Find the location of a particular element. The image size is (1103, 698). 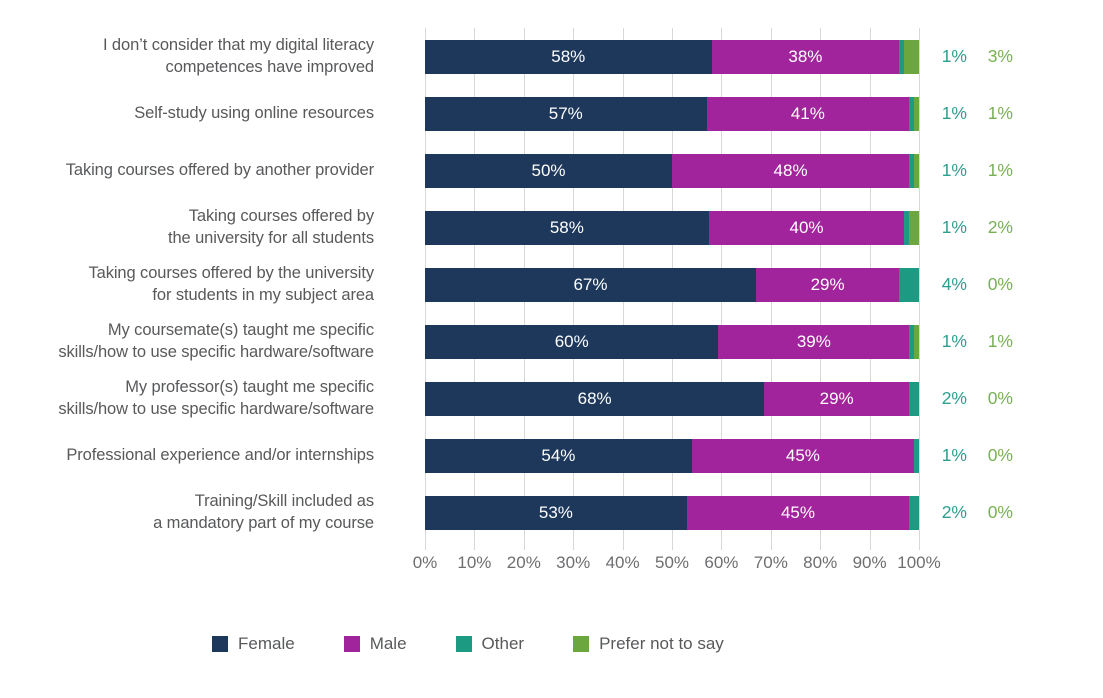

bar: 68% 29% is located at coordinates (672, 398).